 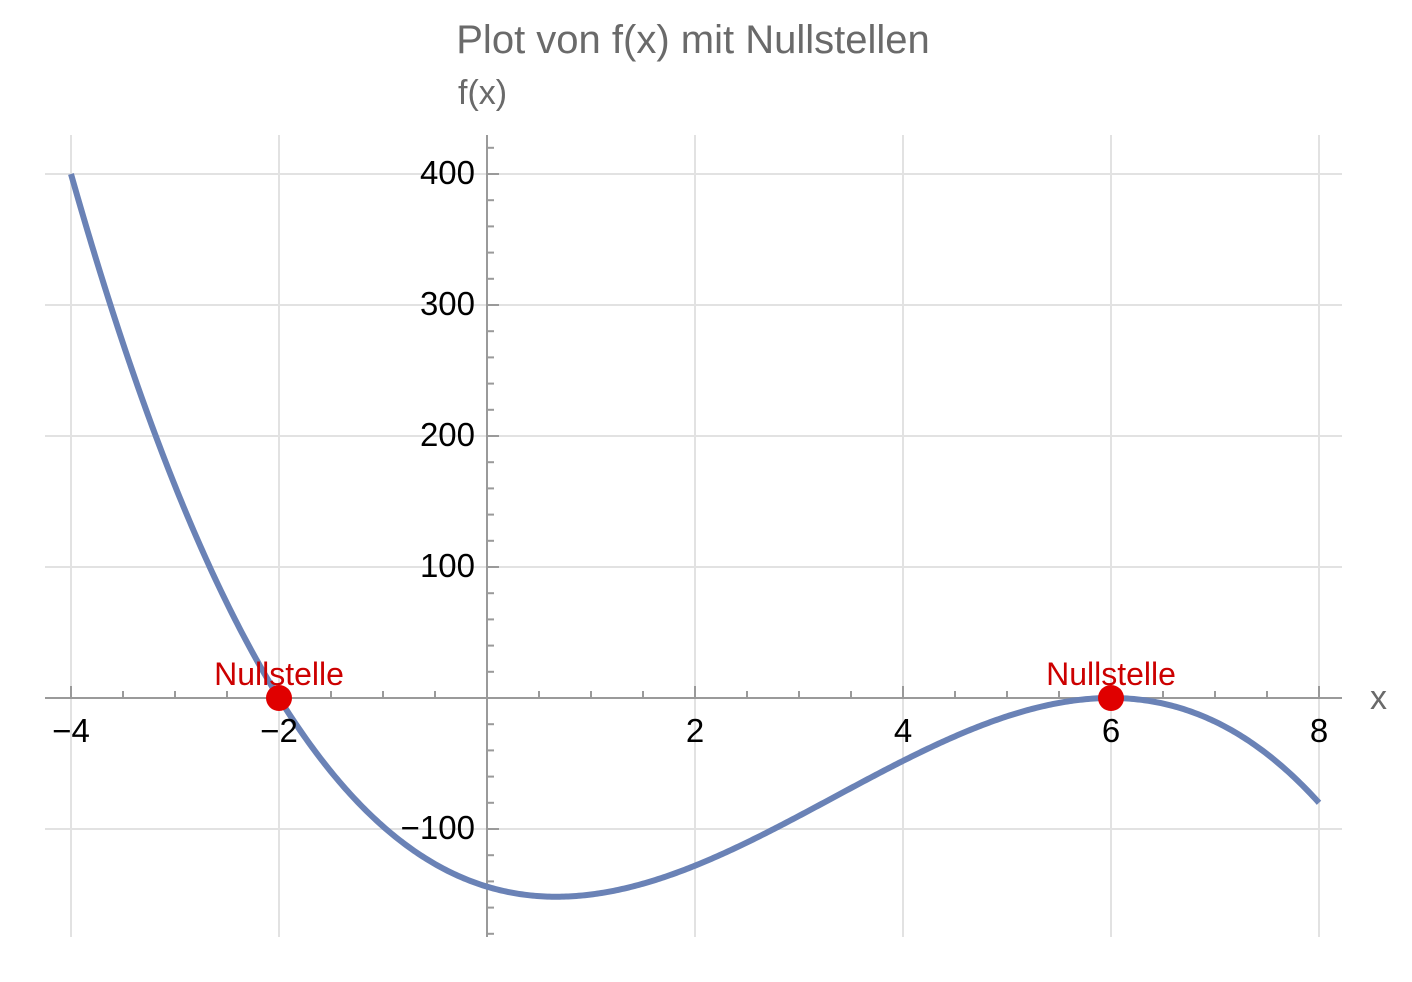 I want to click on y-tick-label: 100, so click(x=447, y=565).